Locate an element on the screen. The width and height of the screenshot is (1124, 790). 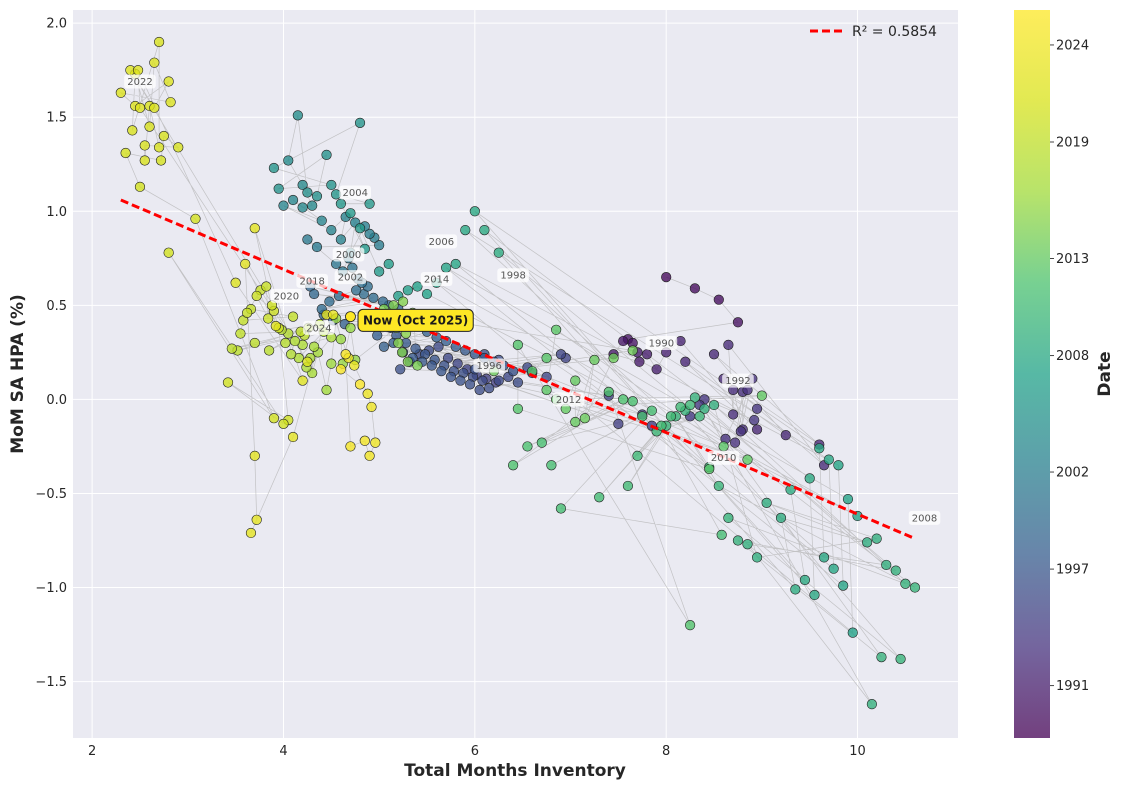
y-axis-title: MoM SA HPA (%) is located at coordinates (18, 374).